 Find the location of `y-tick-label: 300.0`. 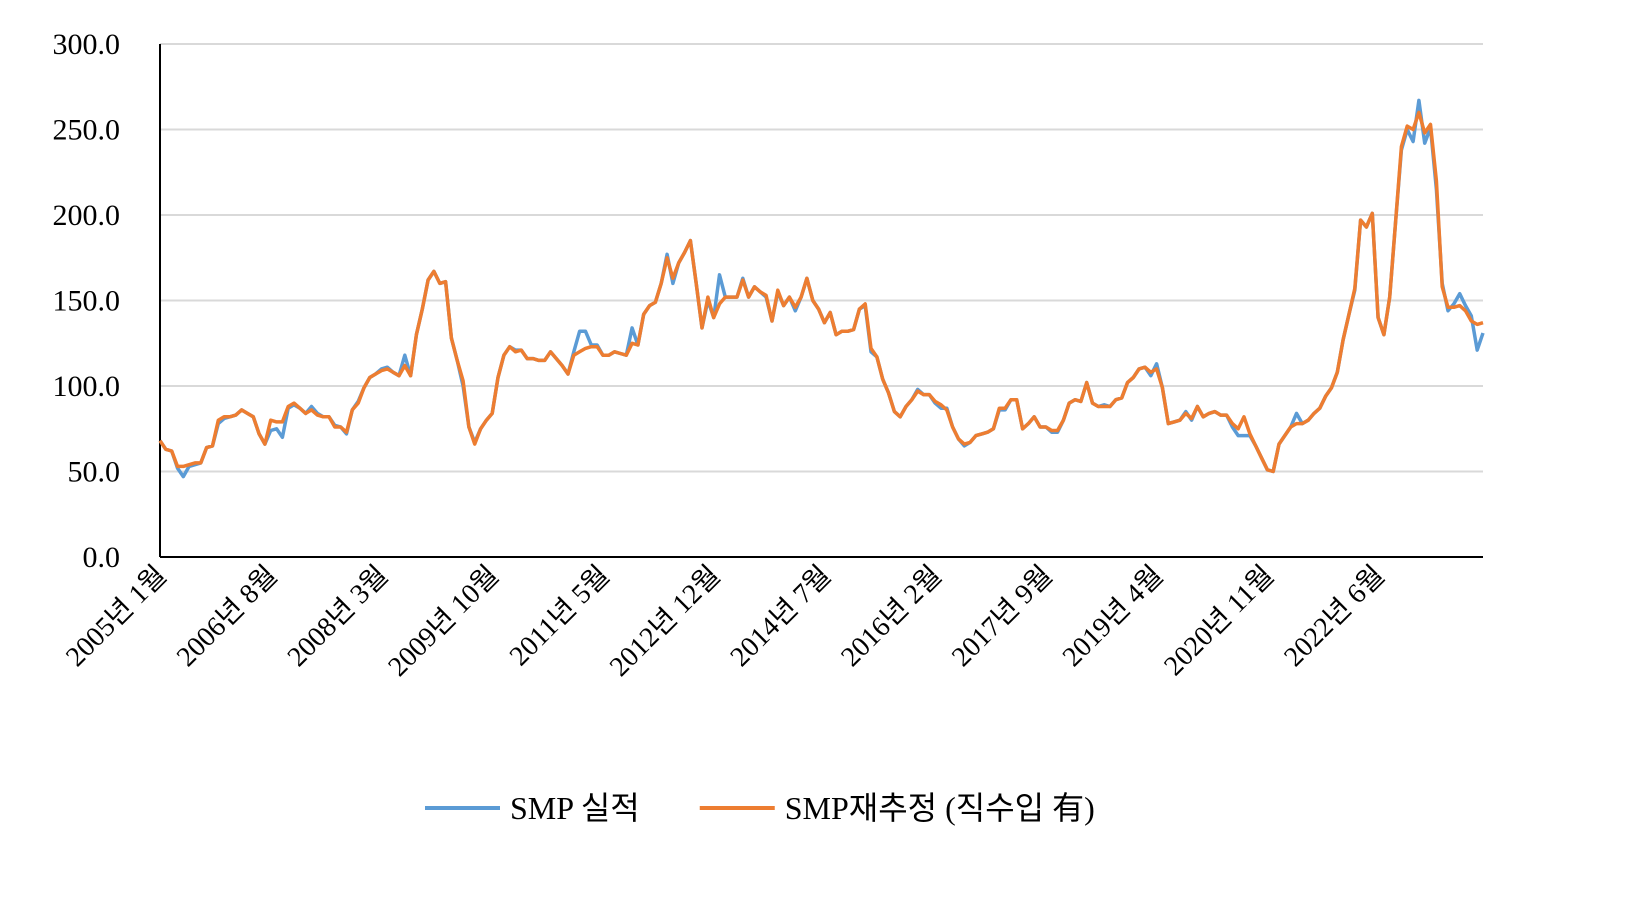

y-tick-label: 300.0 is located at coordinates (87, 44).